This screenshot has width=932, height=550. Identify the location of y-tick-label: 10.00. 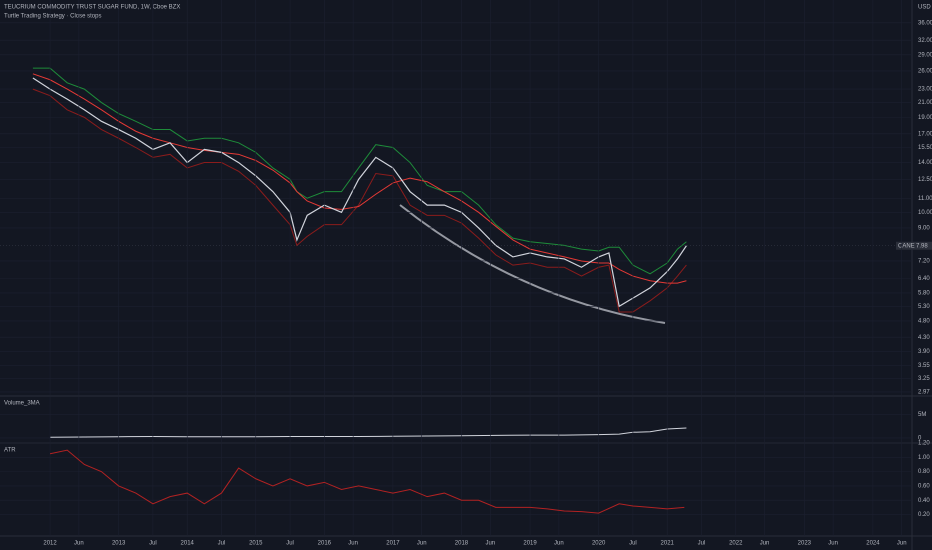
(925, 213).